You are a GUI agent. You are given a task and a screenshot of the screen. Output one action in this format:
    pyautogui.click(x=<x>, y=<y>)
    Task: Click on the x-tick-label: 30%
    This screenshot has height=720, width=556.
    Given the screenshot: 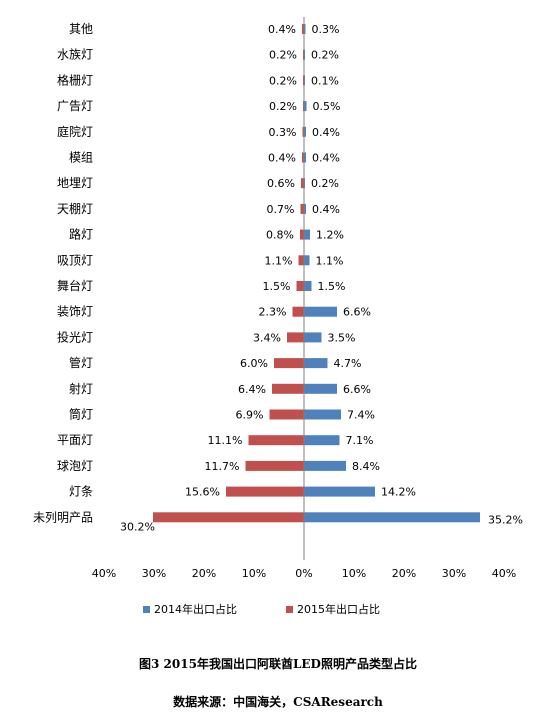 What is the action you would take?
    pyautogui.click(x=454, y=573)
    